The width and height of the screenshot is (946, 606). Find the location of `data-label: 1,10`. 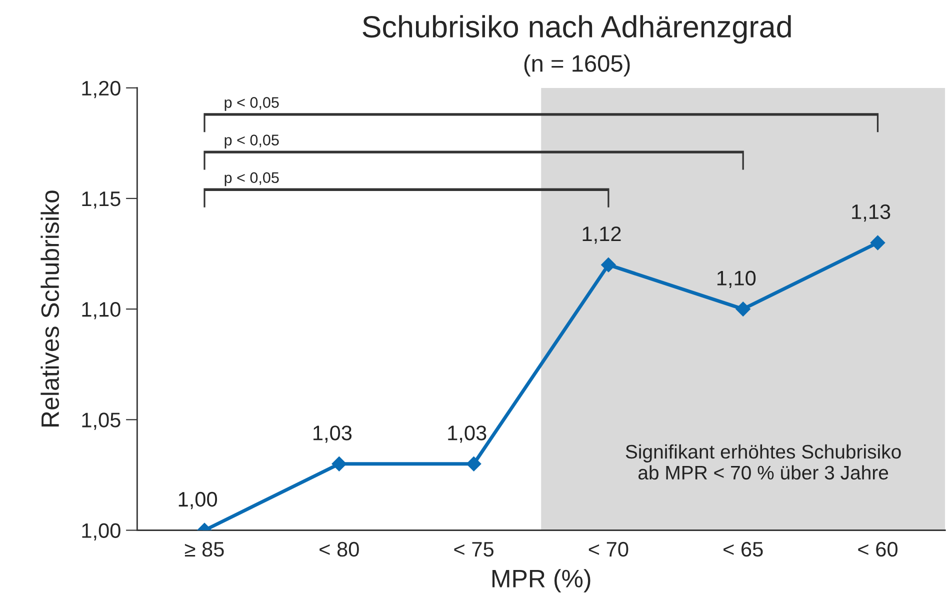

data-label: 1,10 is located at coordinates (736, 279).